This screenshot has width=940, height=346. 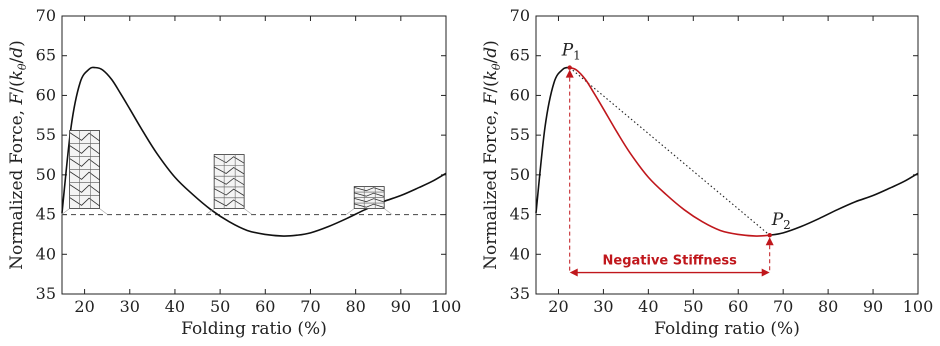 What do you see at coordinates (573, 272) in the screenshot?
I see `arrowhead-left` at bounding box center [573, 272].